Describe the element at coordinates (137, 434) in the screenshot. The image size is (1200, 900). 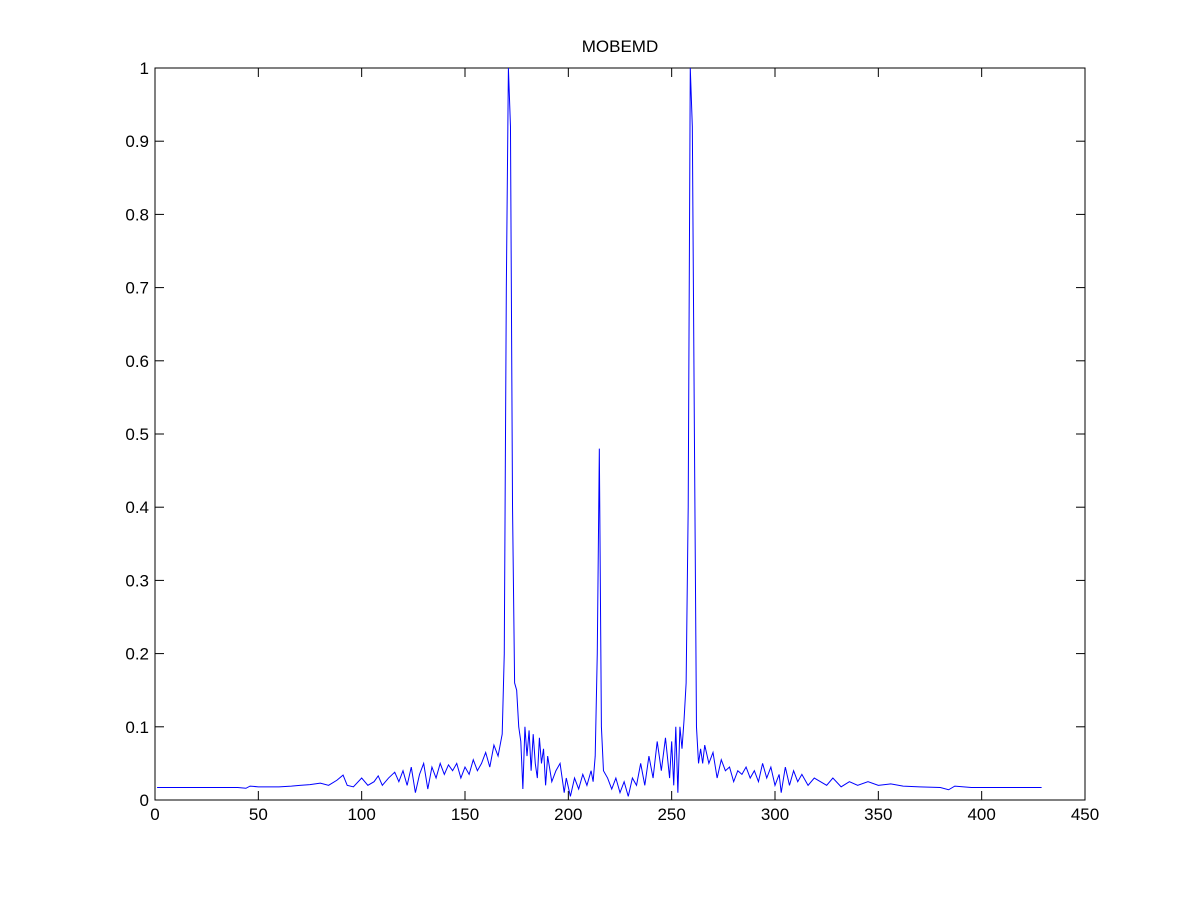
I see `y-tick-label: 0.5` at that location.